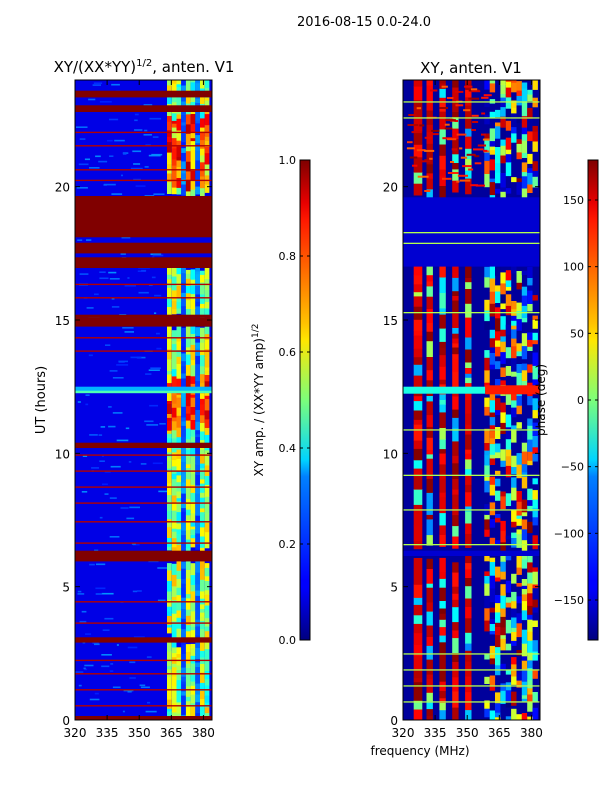 This screenshot has width=600, height=804. I want to click on amplitude-interference-stripe, so click(143, 389).